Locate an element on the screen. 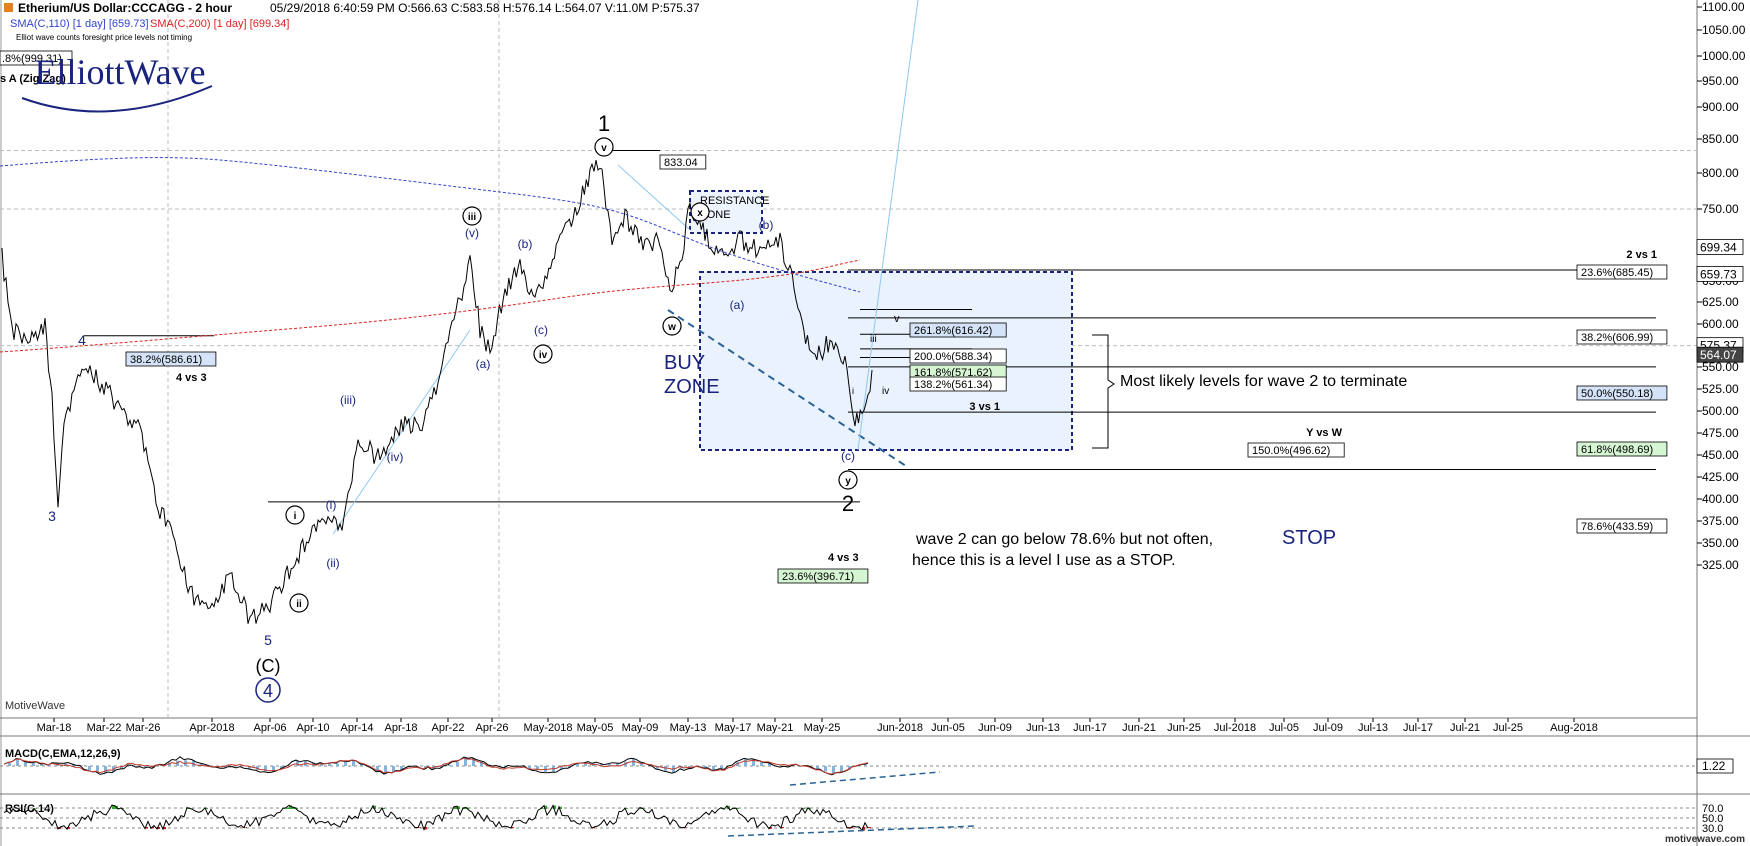  fib-label-4vs3-236-box is located at coordinates (823, 576).